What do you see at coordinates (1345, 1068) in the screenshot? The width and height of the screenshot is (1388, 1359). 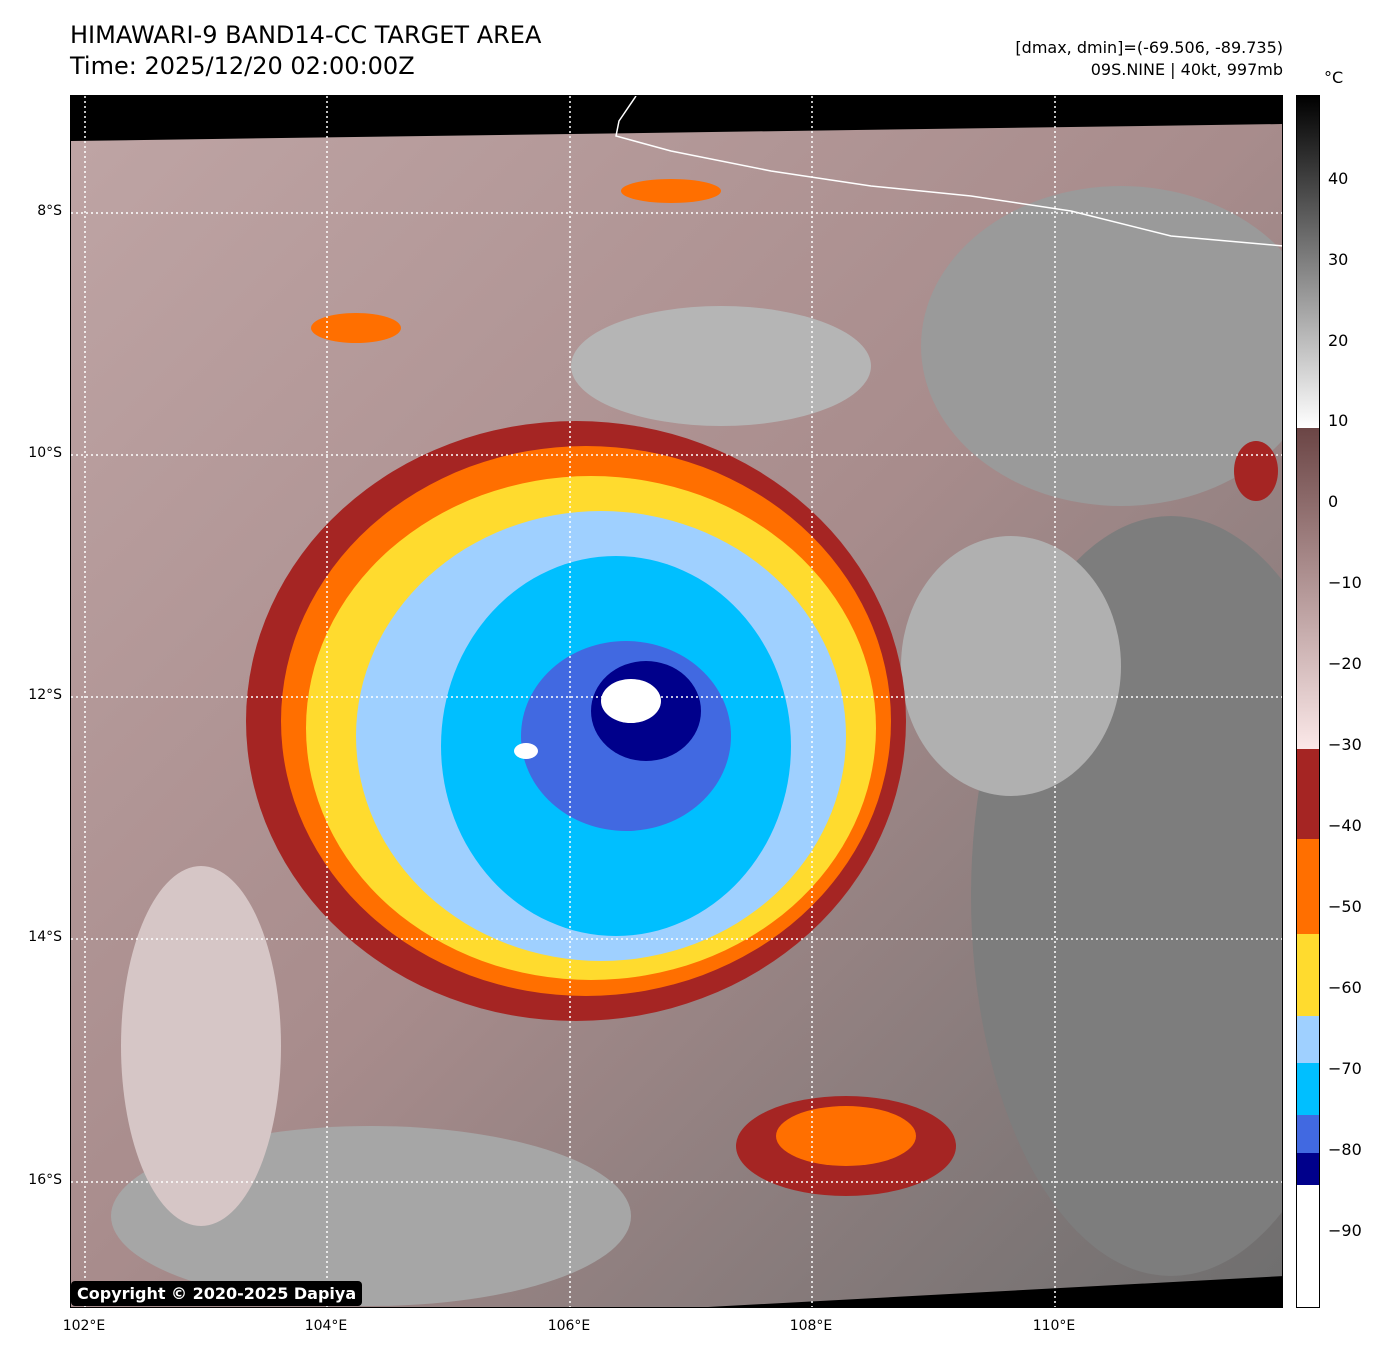 I see `colorbar-label-m70: −70` at bounding box center [1345, 1068].